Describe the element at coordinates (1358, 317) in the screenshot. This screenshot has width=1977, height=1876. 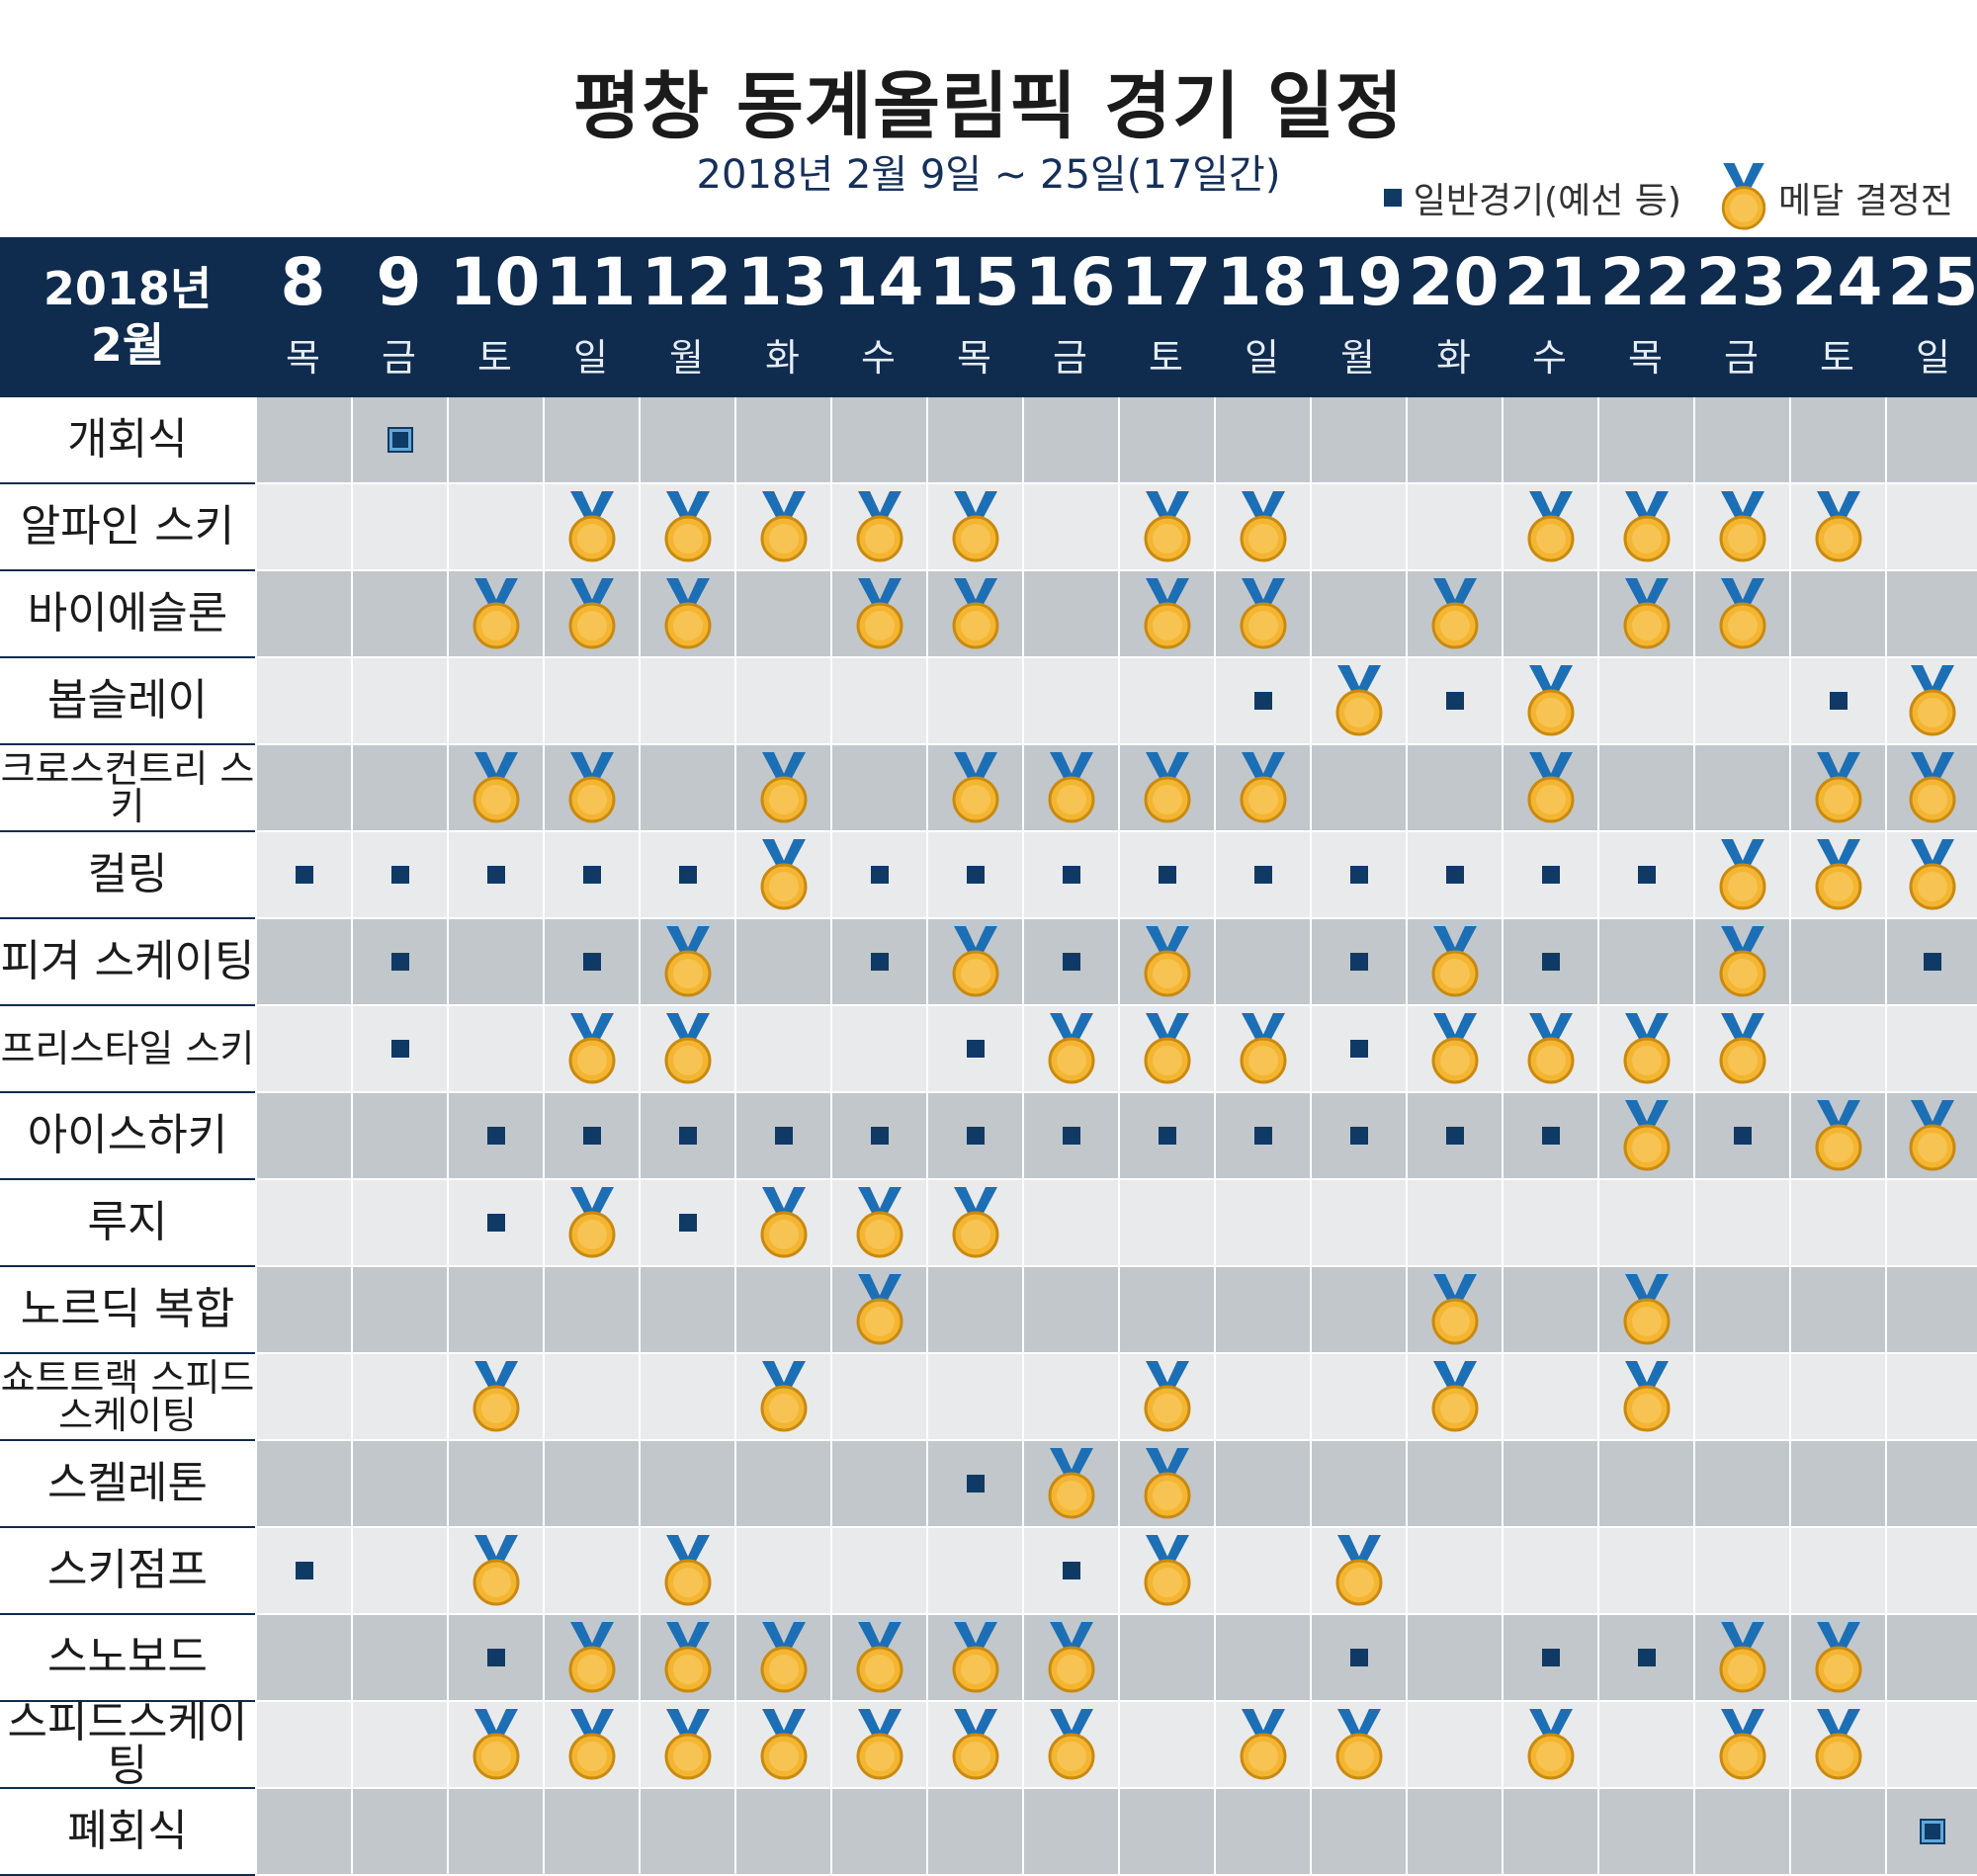
I see `header-day-19: 19 월` at that location.